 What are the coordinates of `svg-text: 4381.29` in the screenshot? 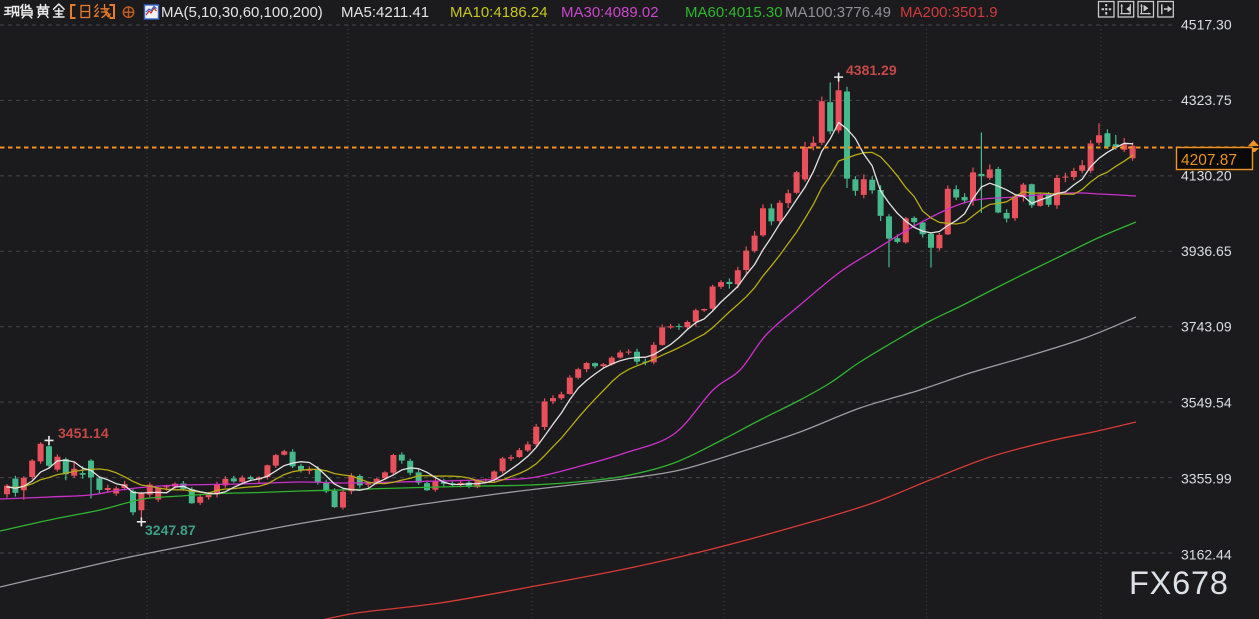 It's located at (871, 70).